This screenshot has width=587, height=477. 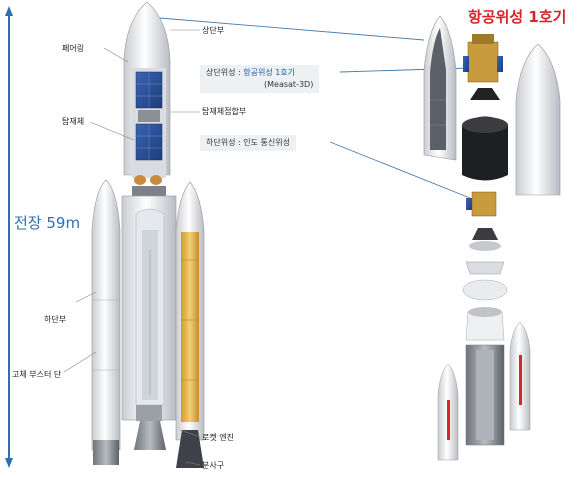 I want to click on upper-satellite-callout: 상단위성 : 항공위성 1호기 (Measat-3D), so click(x=260, y=79).